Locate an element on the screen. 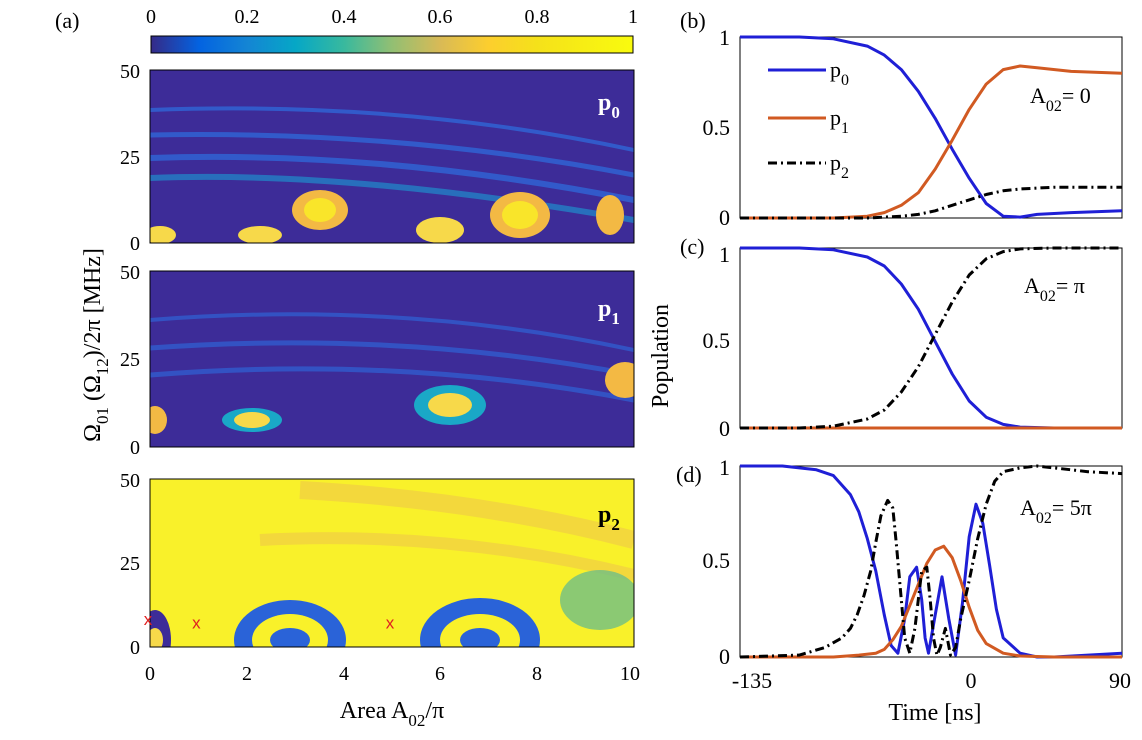  heatmap-p1-label: p1 is located at coordinates (609, 312).